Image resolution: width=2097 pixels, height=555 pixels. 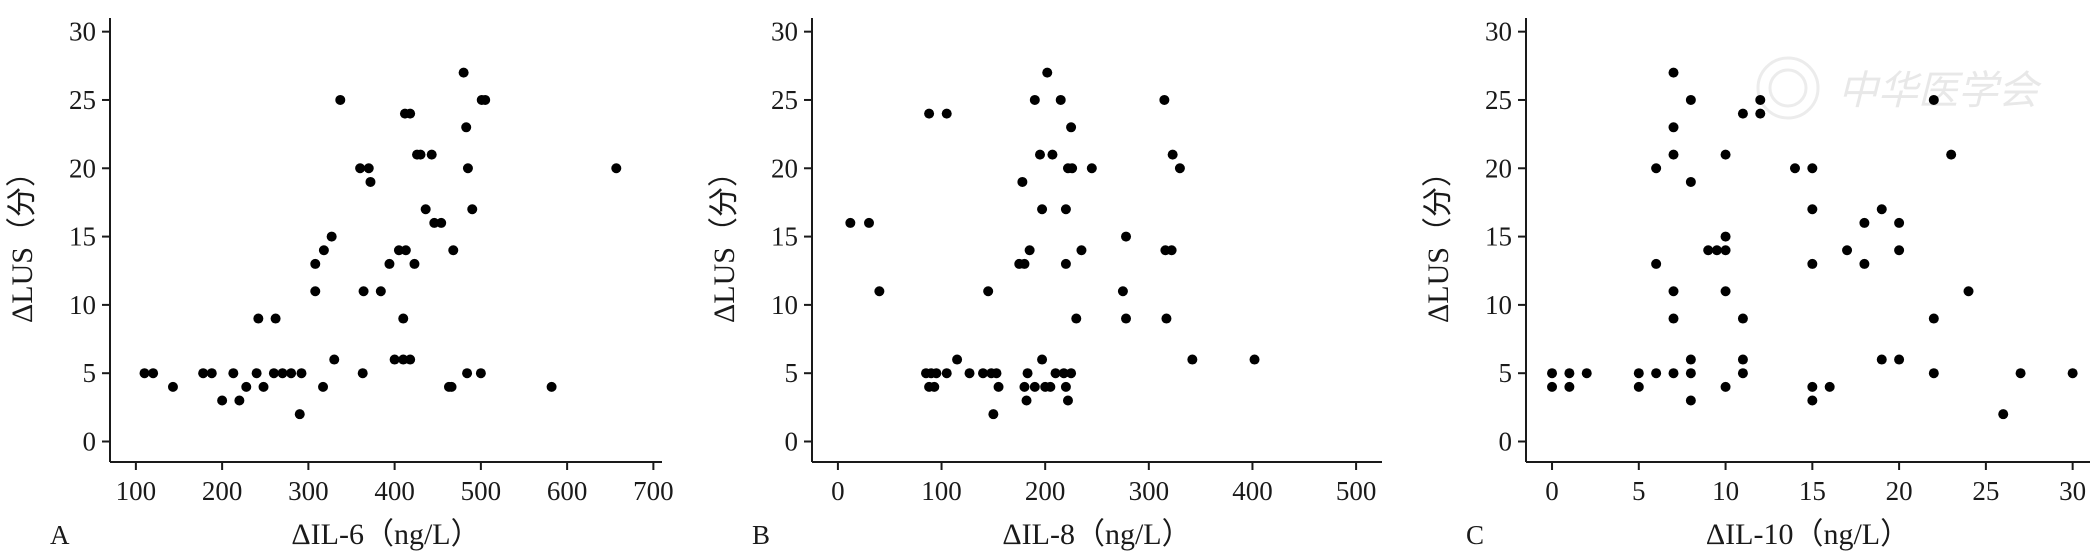 What do you see at coordinates (724, 240) in the screenshot?
I see `y-axis-label: ΔLUS（分）` at bounding box center [724, 240].